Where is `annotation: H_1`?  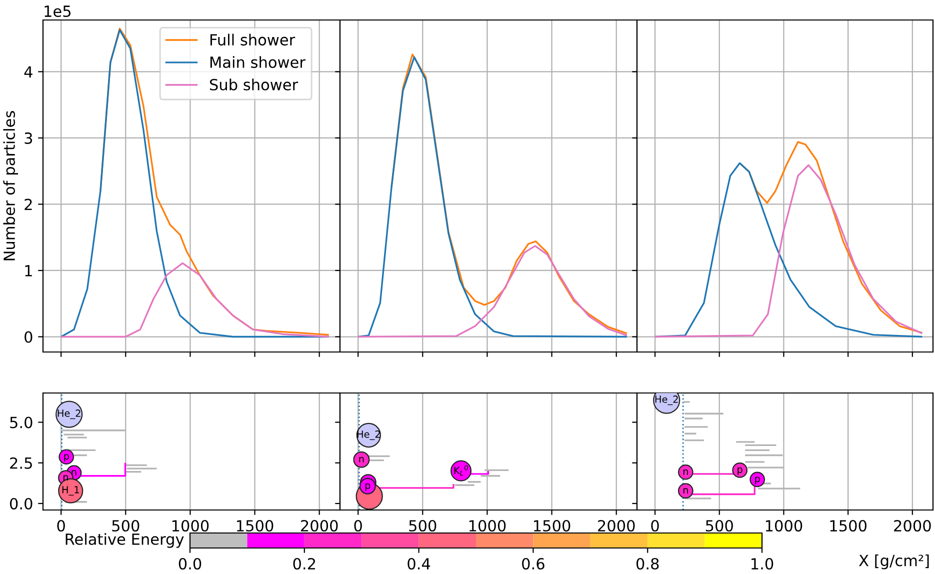
annotation: H_1 is located at coordinates (70, 491).